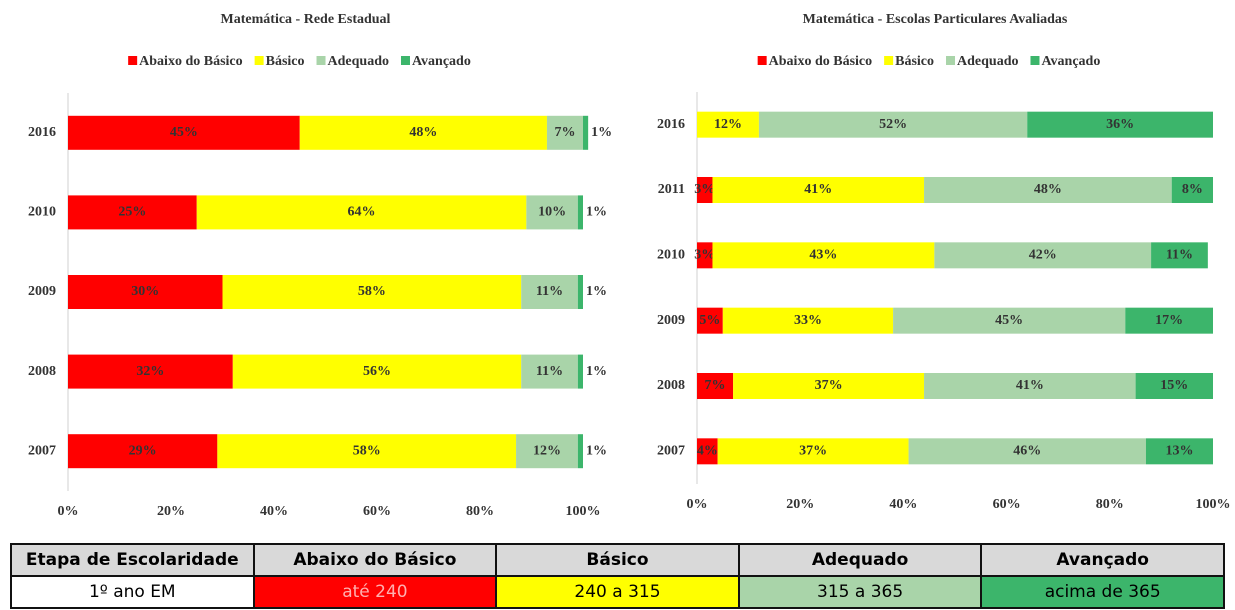 The width and height of the screenshot is (1235, 610). I want to click on value-label: 64%, so click(362, 212).